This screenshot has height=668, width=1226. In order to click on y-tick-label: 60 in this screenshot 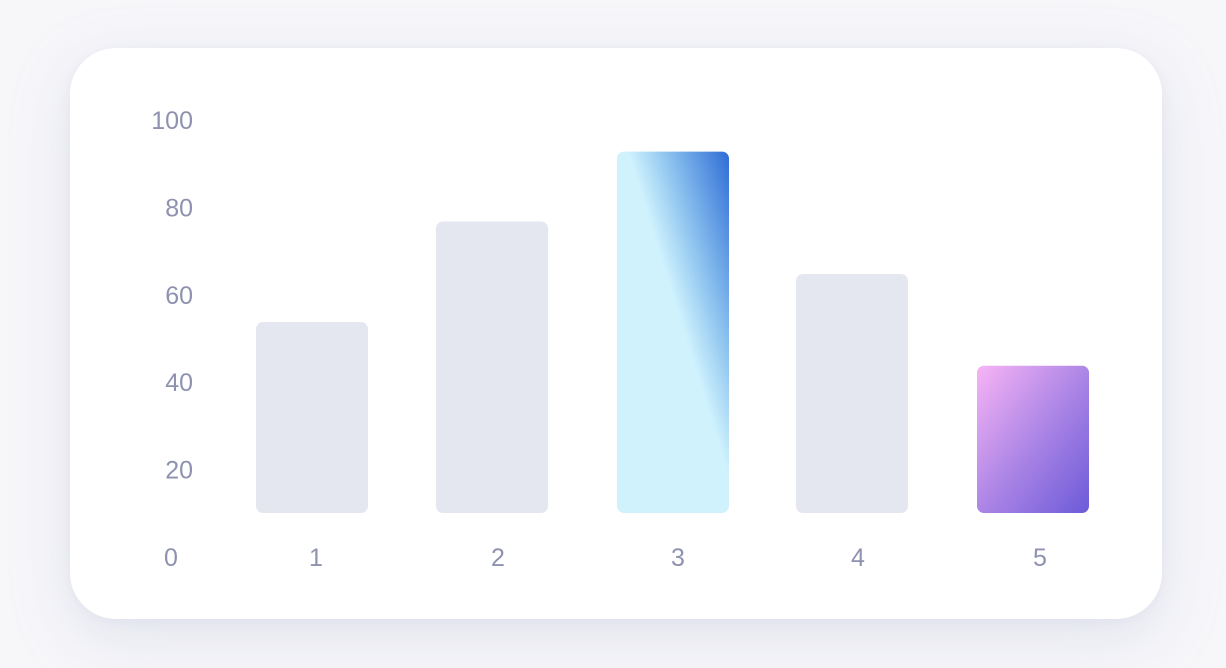, I will do `click(179, 296)`.